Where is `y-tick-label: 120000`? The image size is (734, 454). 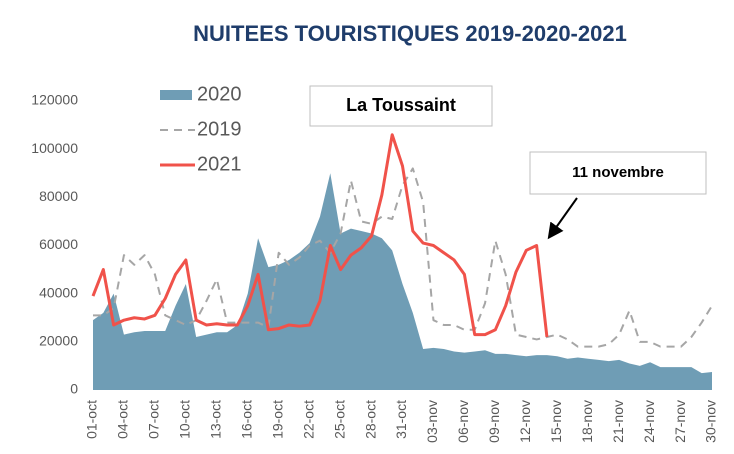 y-tick-label: 120000 is located at coordinates (54, 100).